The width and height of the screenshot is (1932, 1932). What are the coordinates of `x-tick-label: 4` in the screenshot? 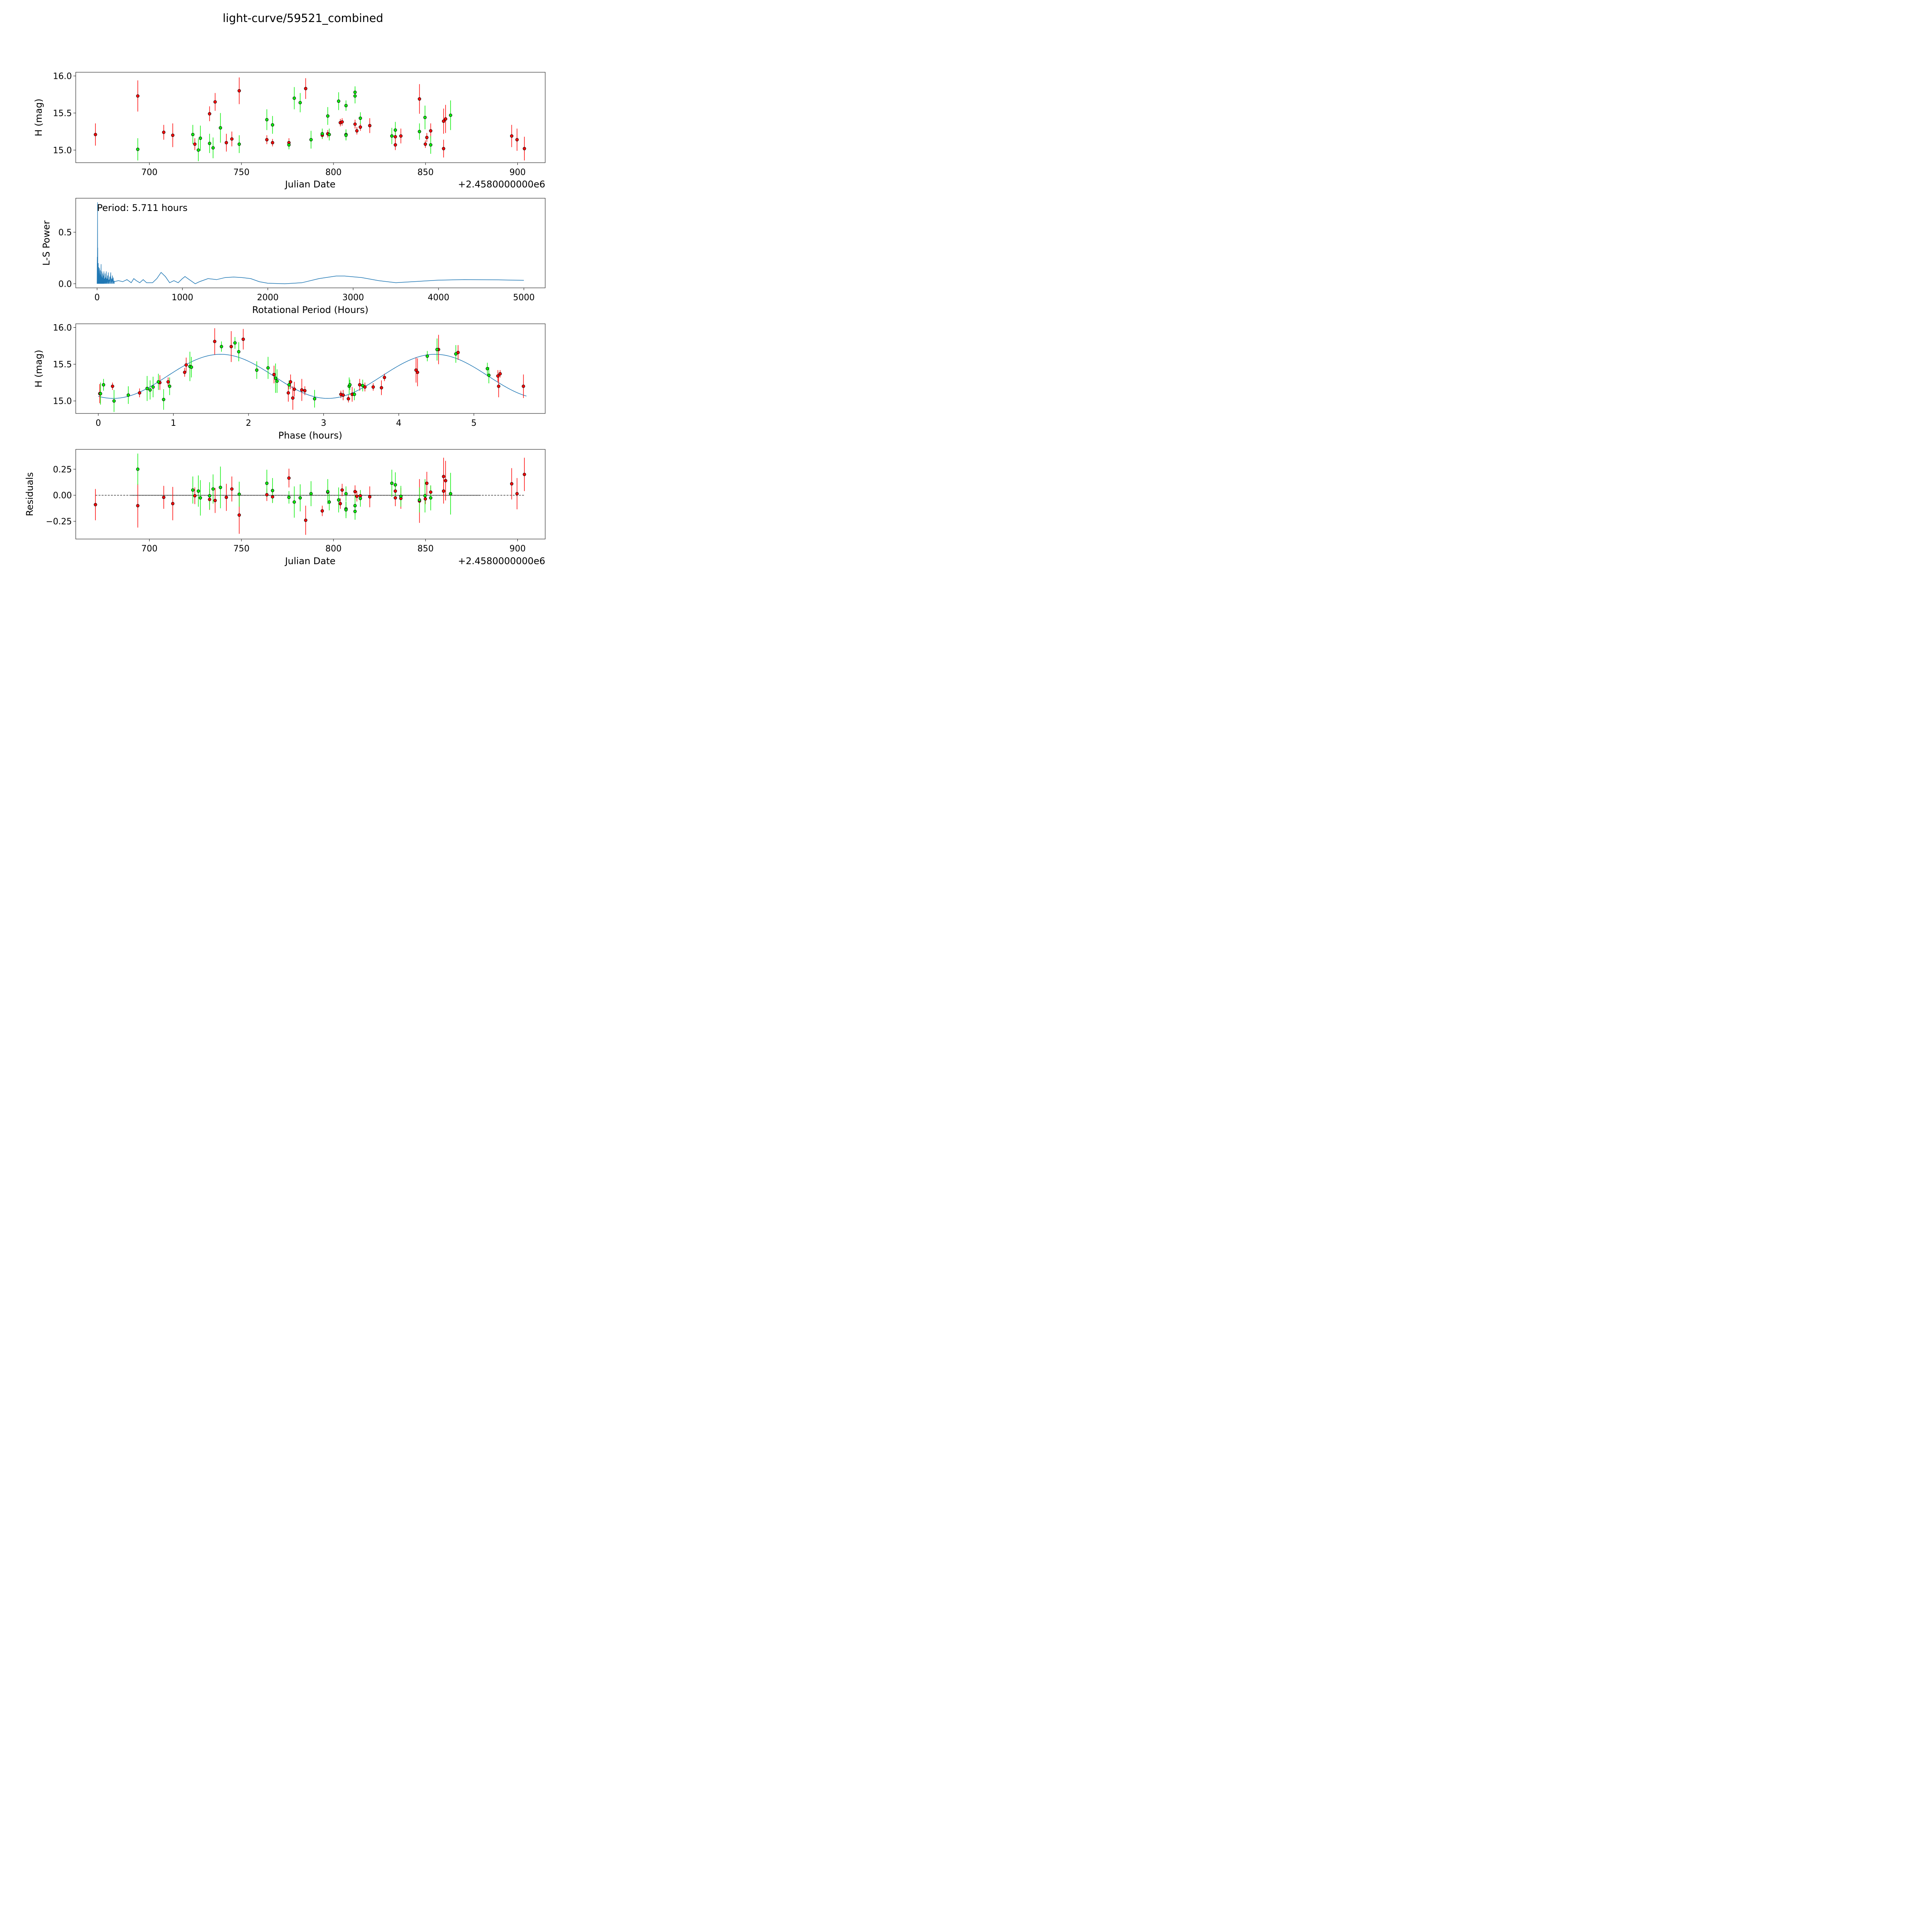 It's located at (399, 423).